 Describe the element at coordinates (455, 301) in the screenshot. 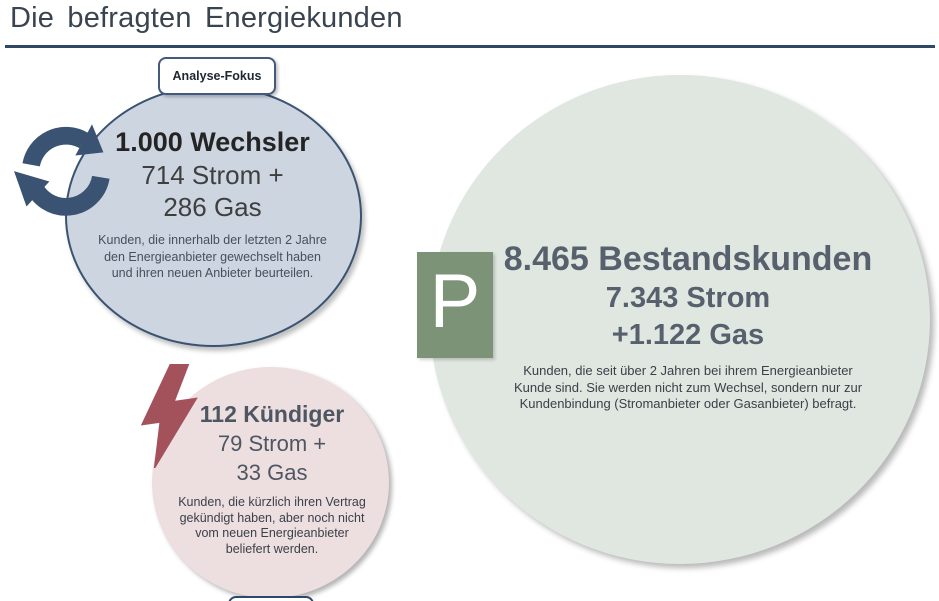

I see `p-letter: P` at that location.